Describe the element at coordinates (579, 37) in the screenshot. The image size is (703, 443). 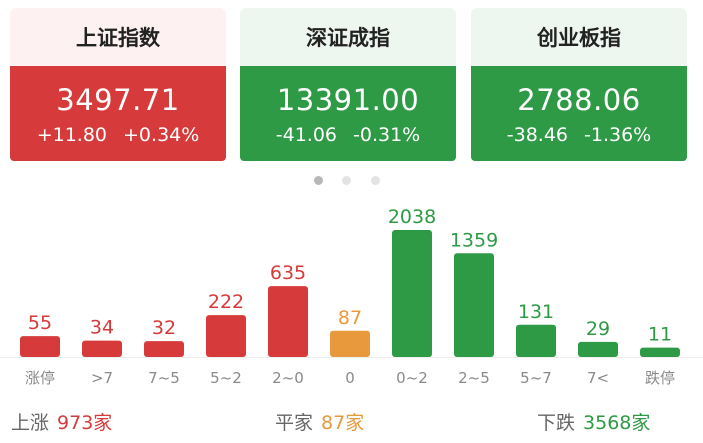
I see `index-name: 创业板指` at that location.